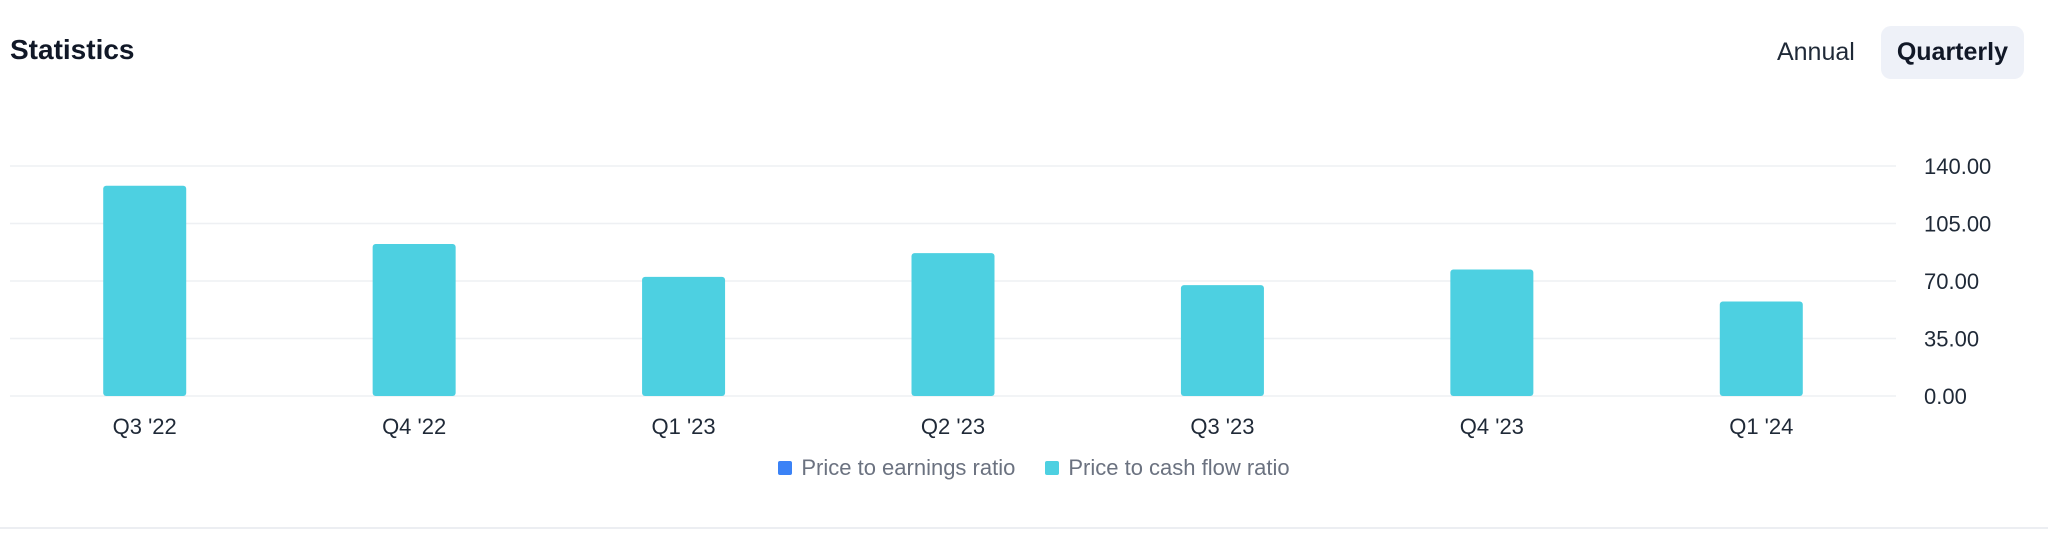 Image resolution: width=2048 pixels, height=536 pixels. What do you see at coordinates (1957, 224) in the screenshot?
I see `y-tick-label: 105.00` at bounding box center [1957, 224].